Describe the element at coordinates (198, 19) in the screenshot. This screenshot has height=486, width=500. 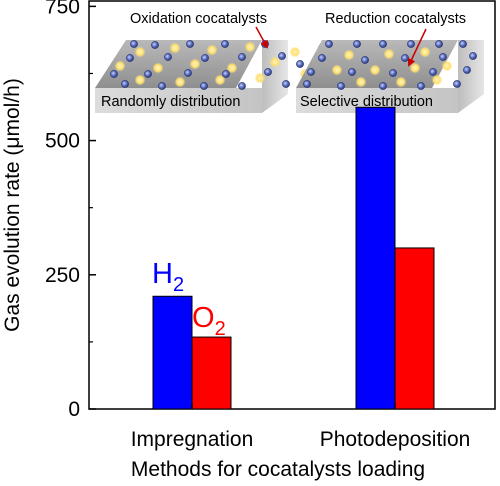
I see `inset-annotation-oxidation: Oxidation cocatalysts` at that location.